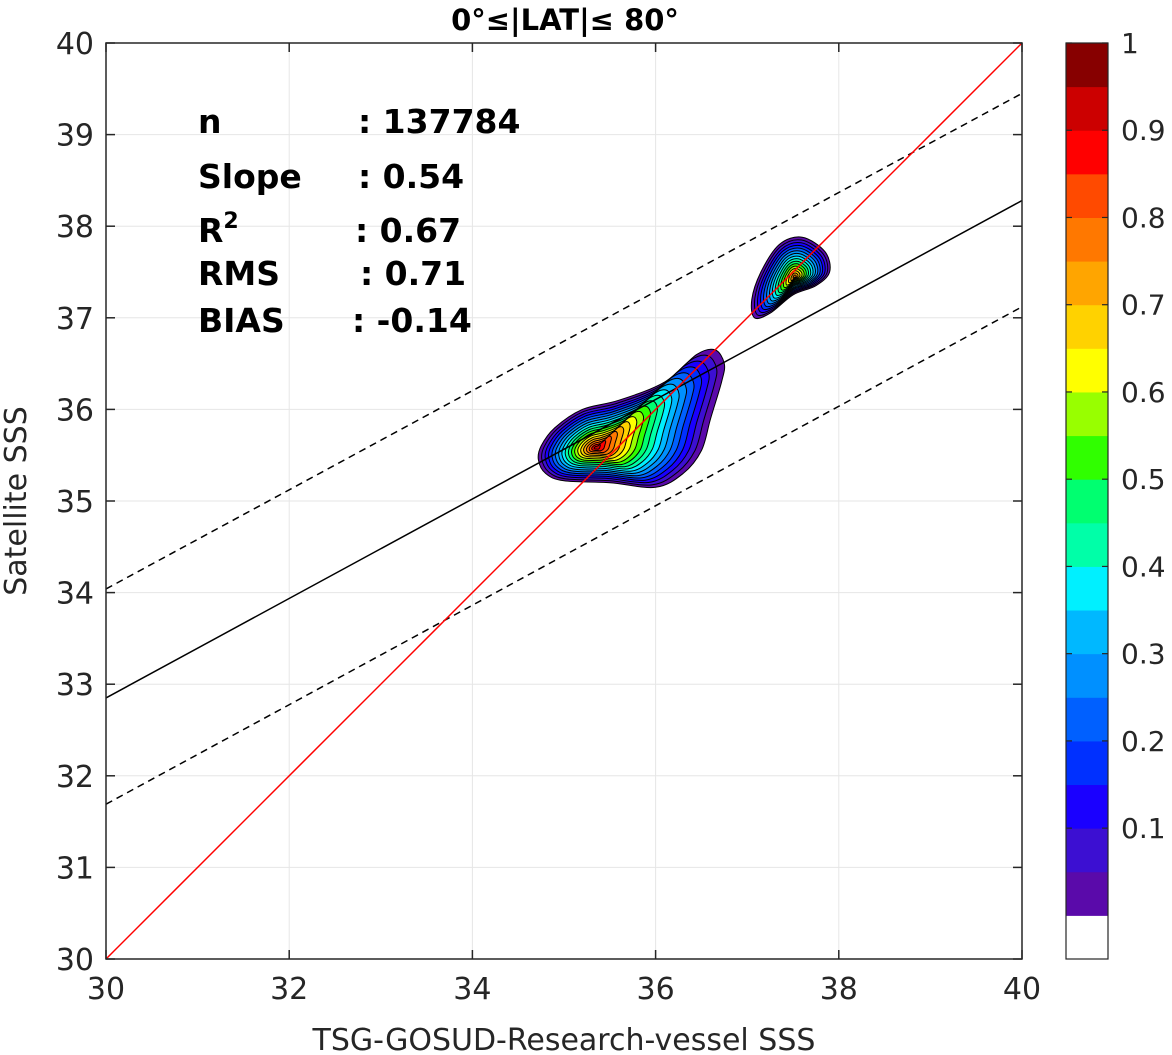 The width and height of the screenshot is (1172, 1055). What do you see at coordinates (1143, 217) in the screenshot?
I see `colorbar-tick-label: 0.8` at bounding box center [1143, 217].